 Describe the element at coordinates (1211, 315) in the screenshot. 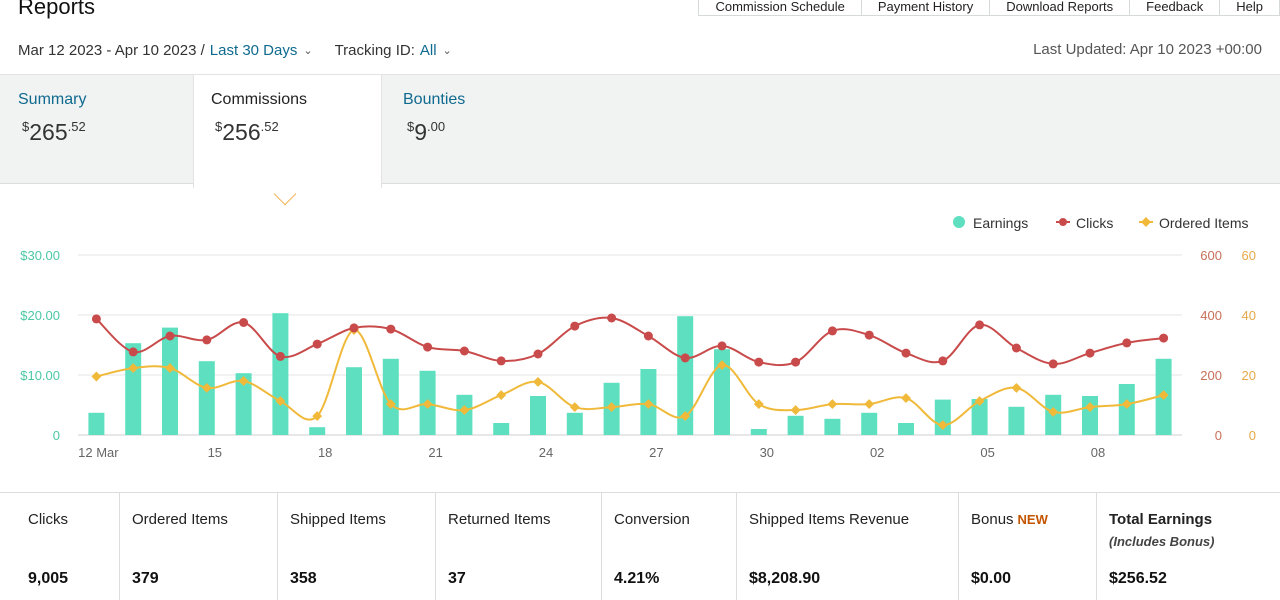

I see `y-clicks-tick-label: 400` at that location.